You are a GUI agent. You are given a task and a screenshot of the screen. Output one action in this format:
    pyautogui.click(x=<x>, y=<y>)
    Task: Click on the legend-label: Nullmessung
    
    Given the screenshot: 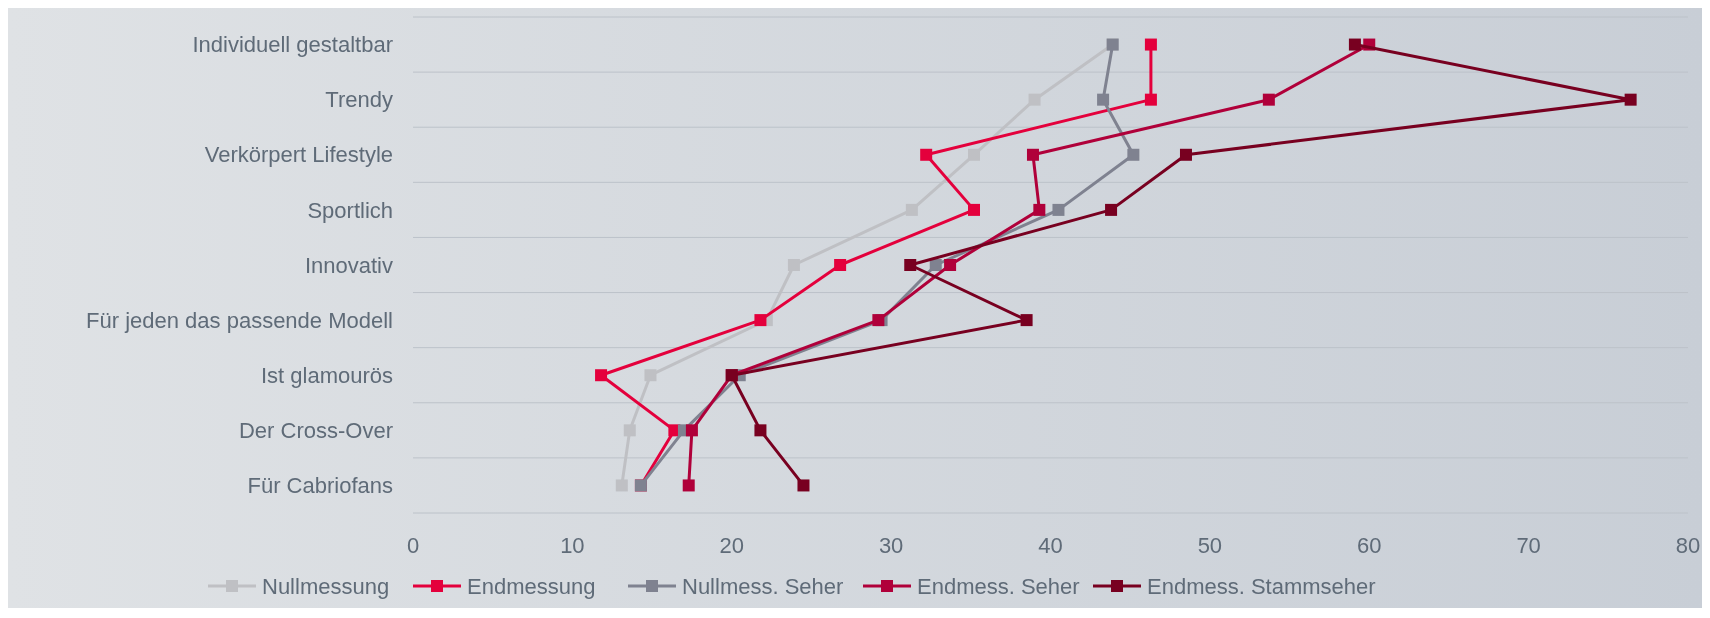 What is the action you would take?
    pyautogui.click(x=326, y=586)
    